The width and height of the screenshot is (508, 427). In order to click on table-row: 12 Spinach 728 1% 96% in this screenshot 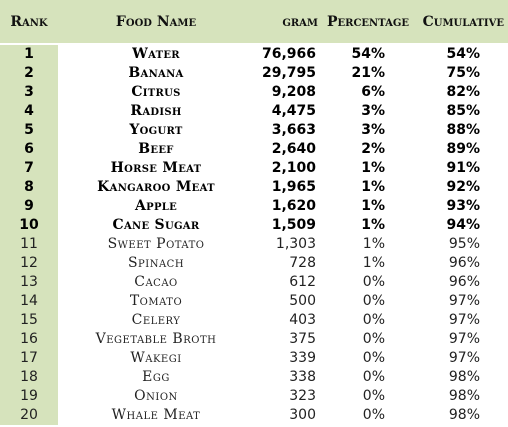, I will do `click(254, 263)`.